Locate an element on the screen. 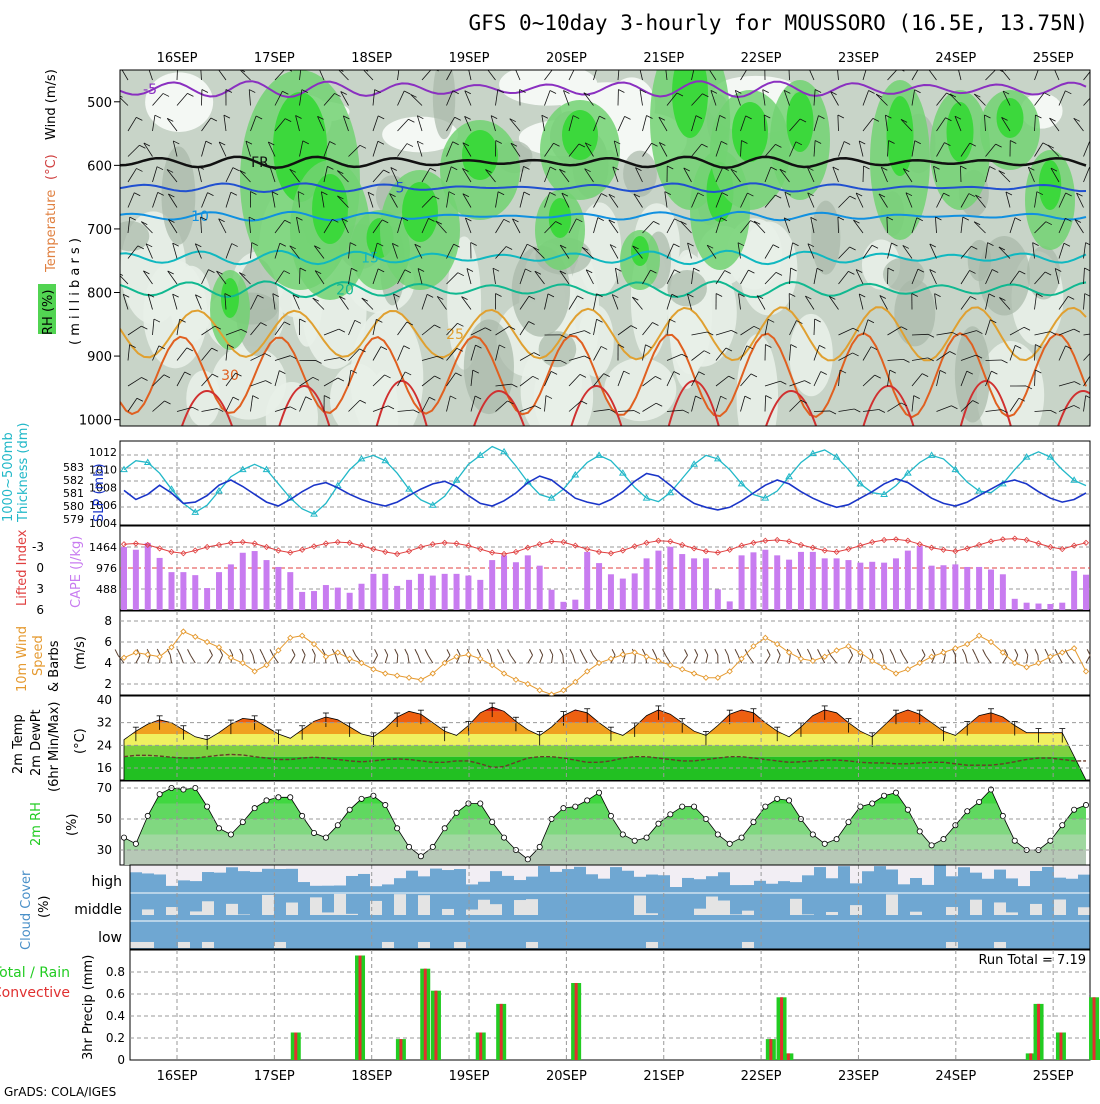  top-day-6: 22SEP is located at coordinates (761, 58).